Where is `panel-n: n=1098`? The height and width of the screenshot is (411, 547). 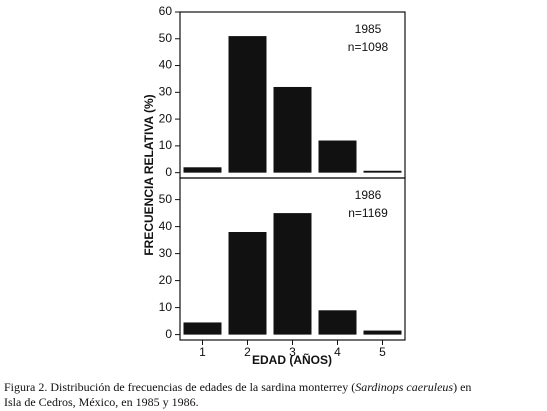
panel-n: n=1098 is located at coordinates (368, 47).